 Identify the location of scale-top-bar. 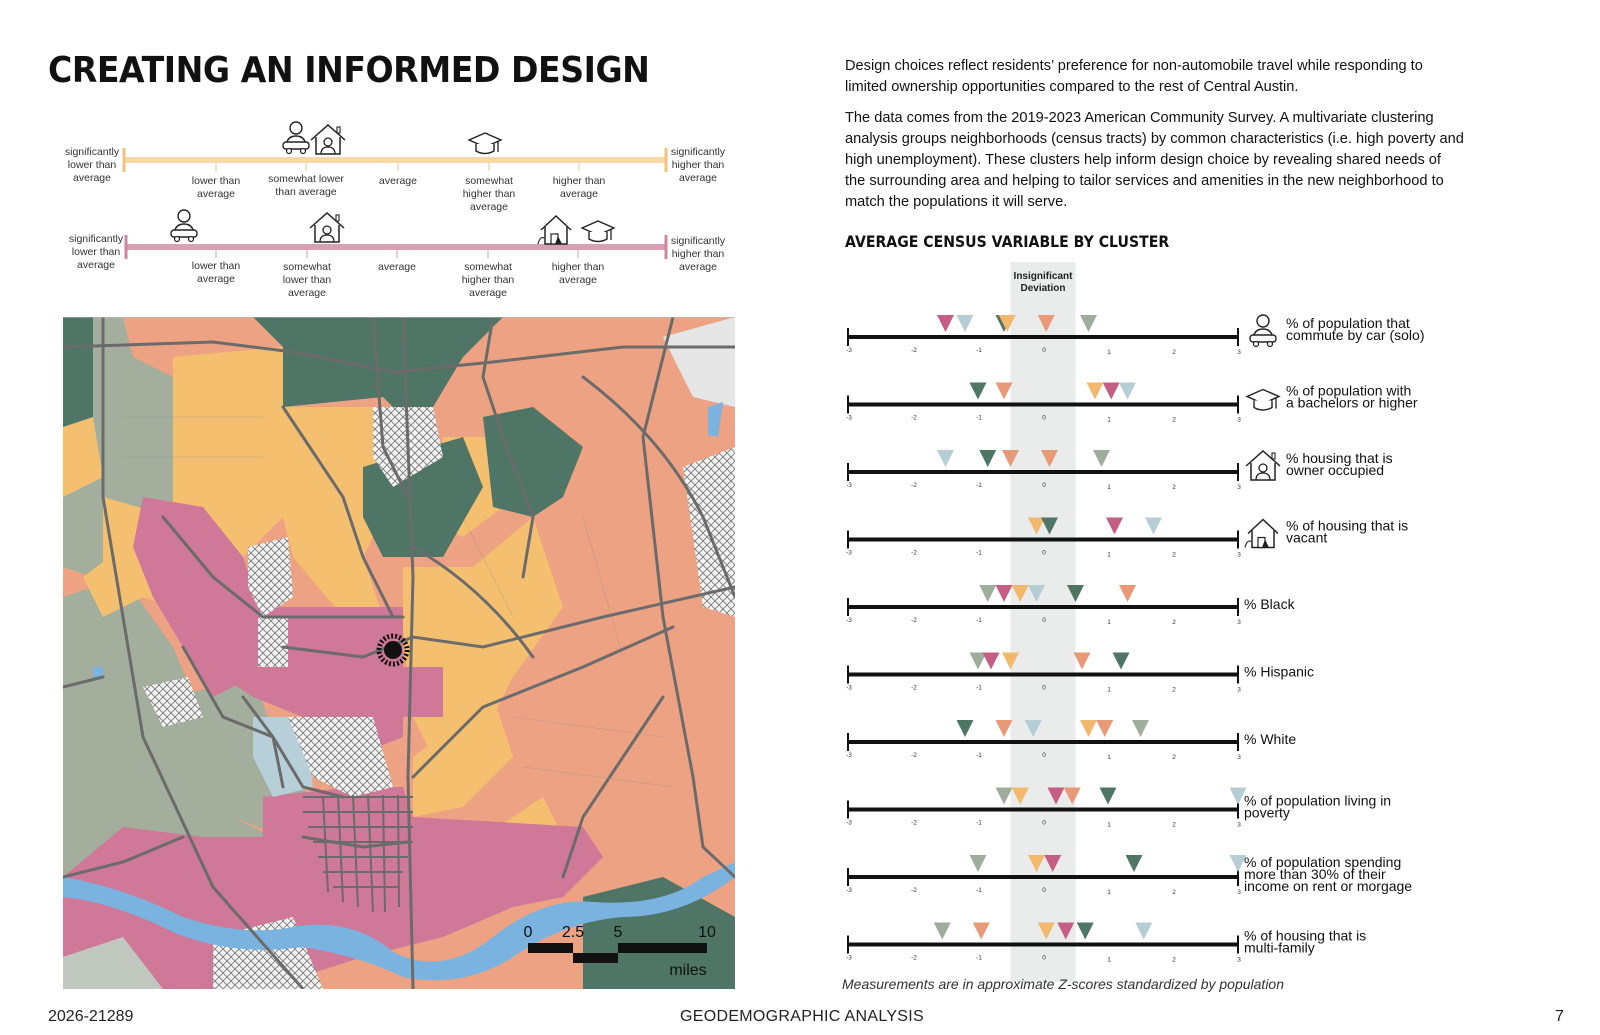
(395, 160).